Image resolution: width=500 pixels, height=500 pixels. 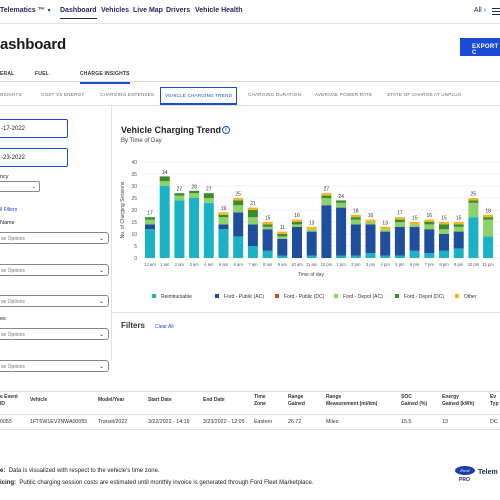 What do you see at coordinates (111, 400) in the screenshot?
I see `col-model-year: Model/Year` at bounding box center [111, 400].